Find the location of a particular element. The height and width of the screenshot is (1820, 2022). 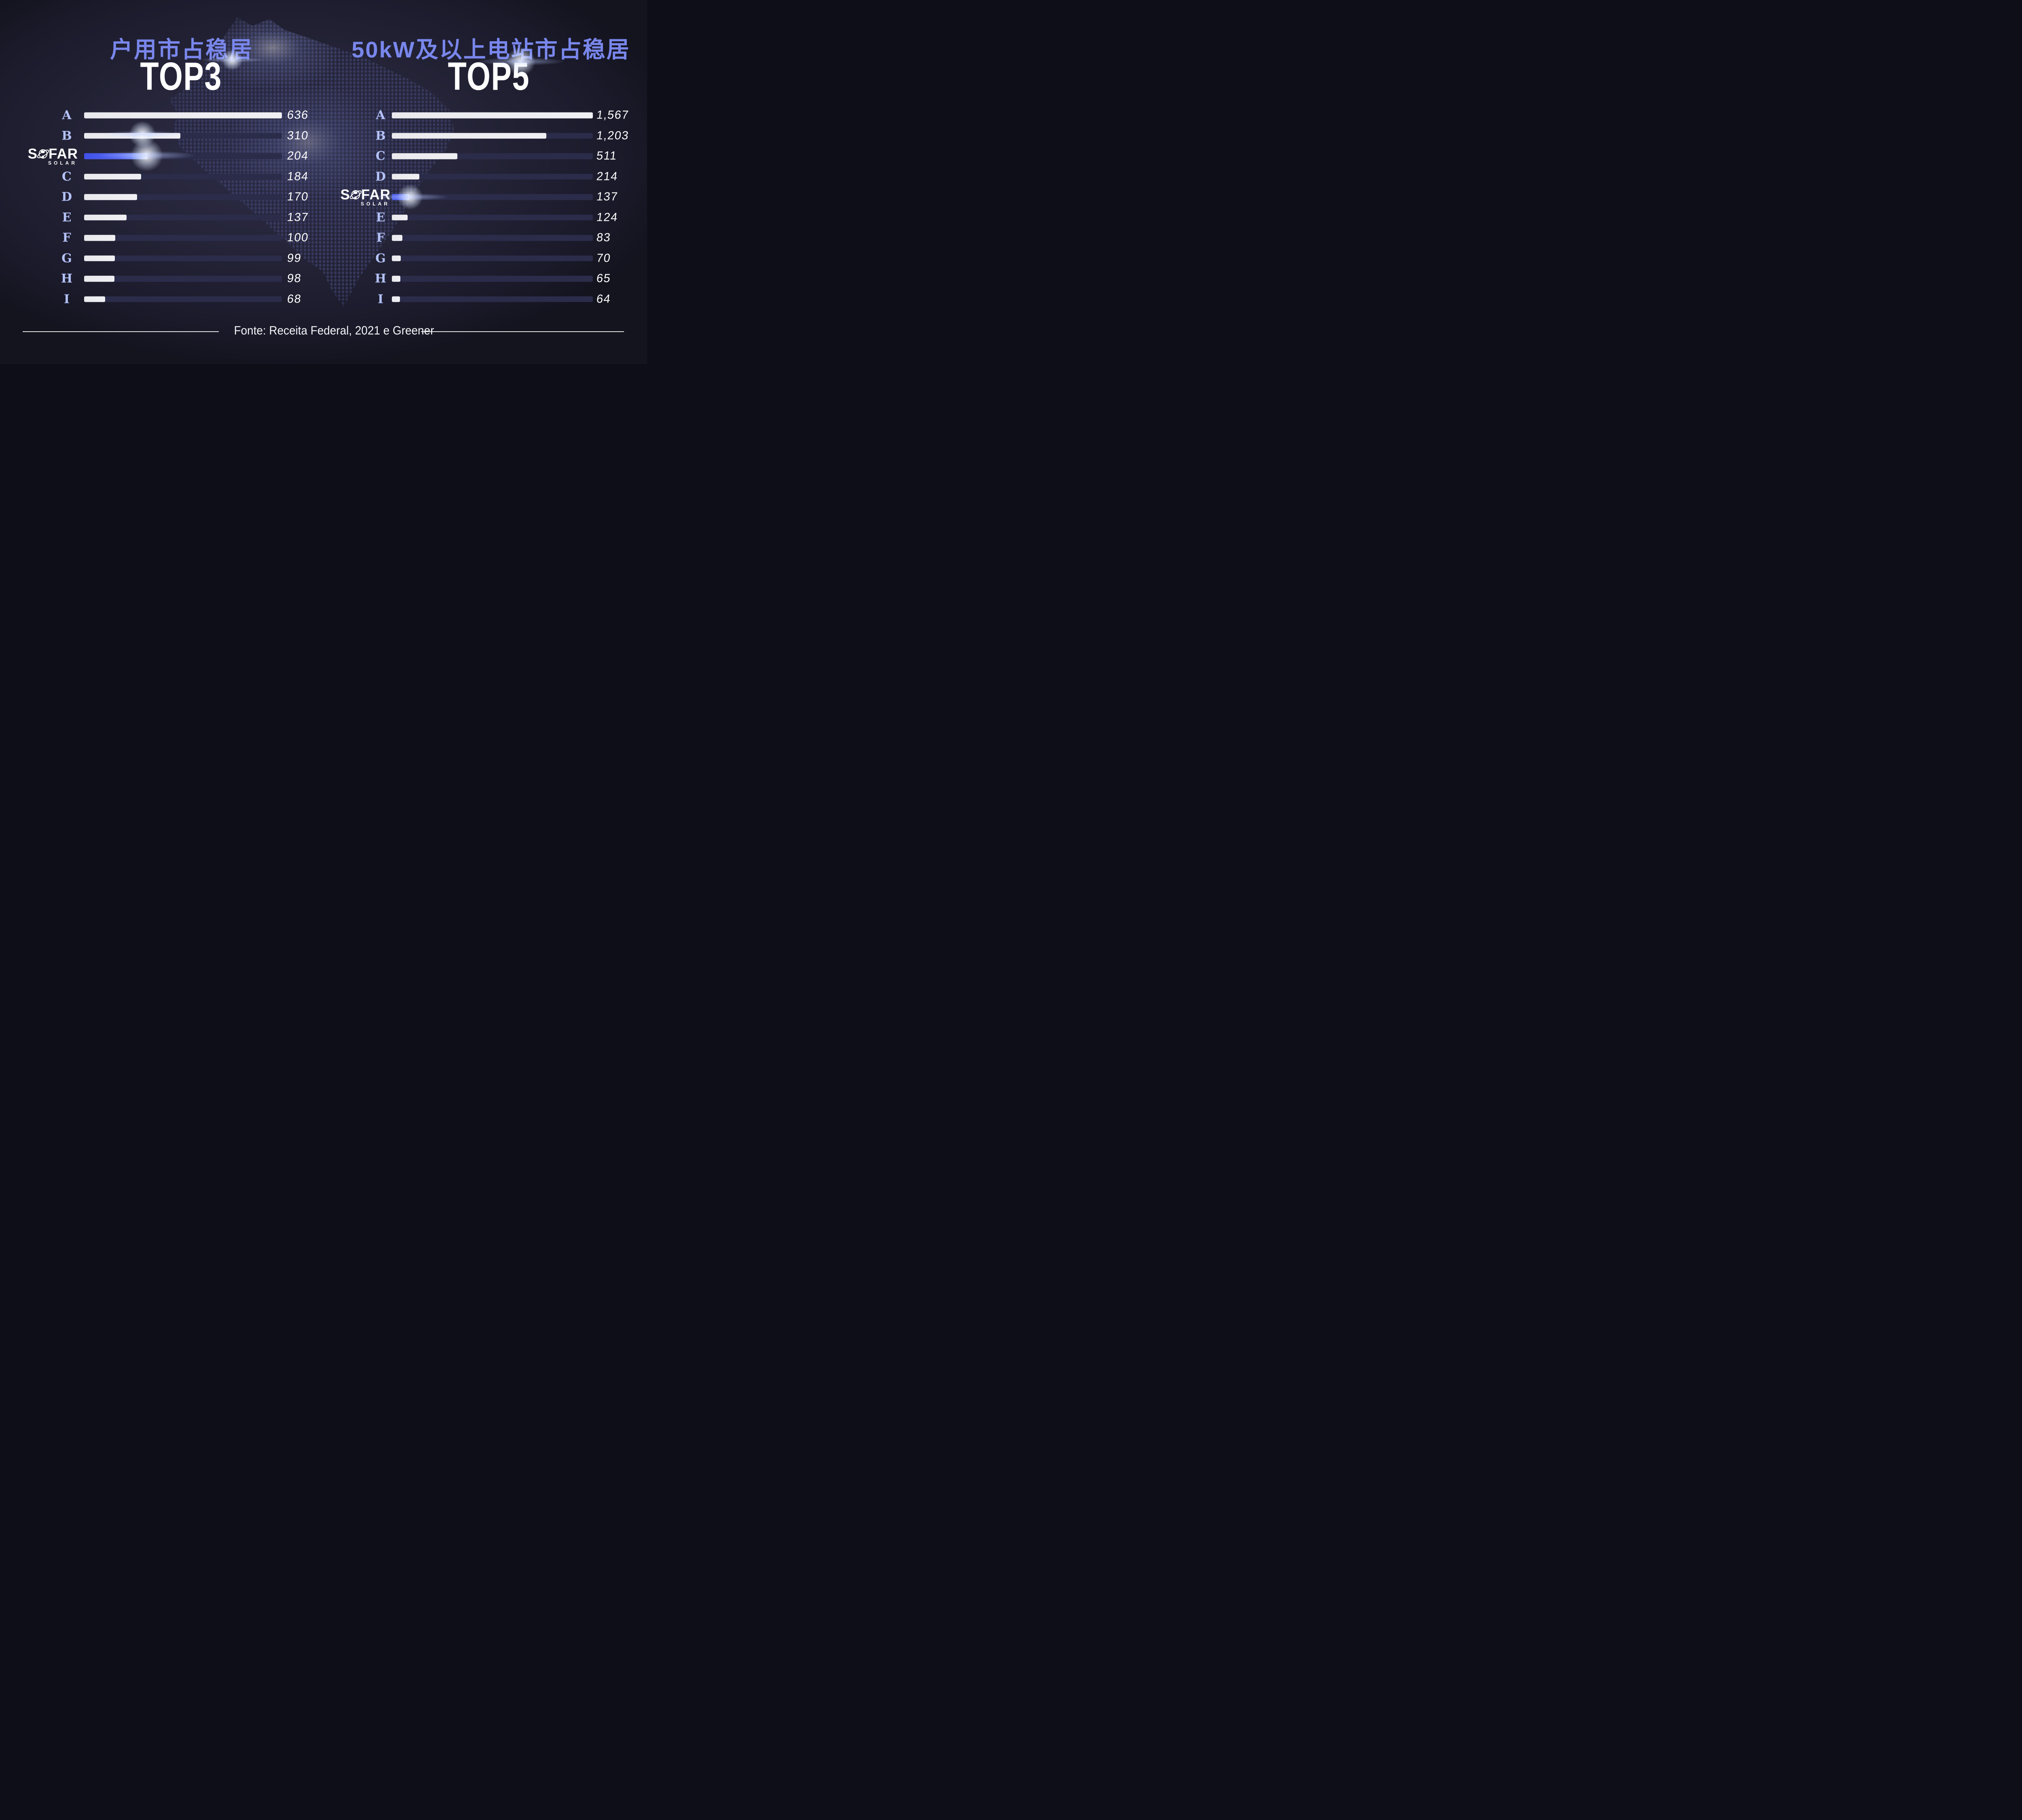

bar-label: E is located at coordinates (67, 217).